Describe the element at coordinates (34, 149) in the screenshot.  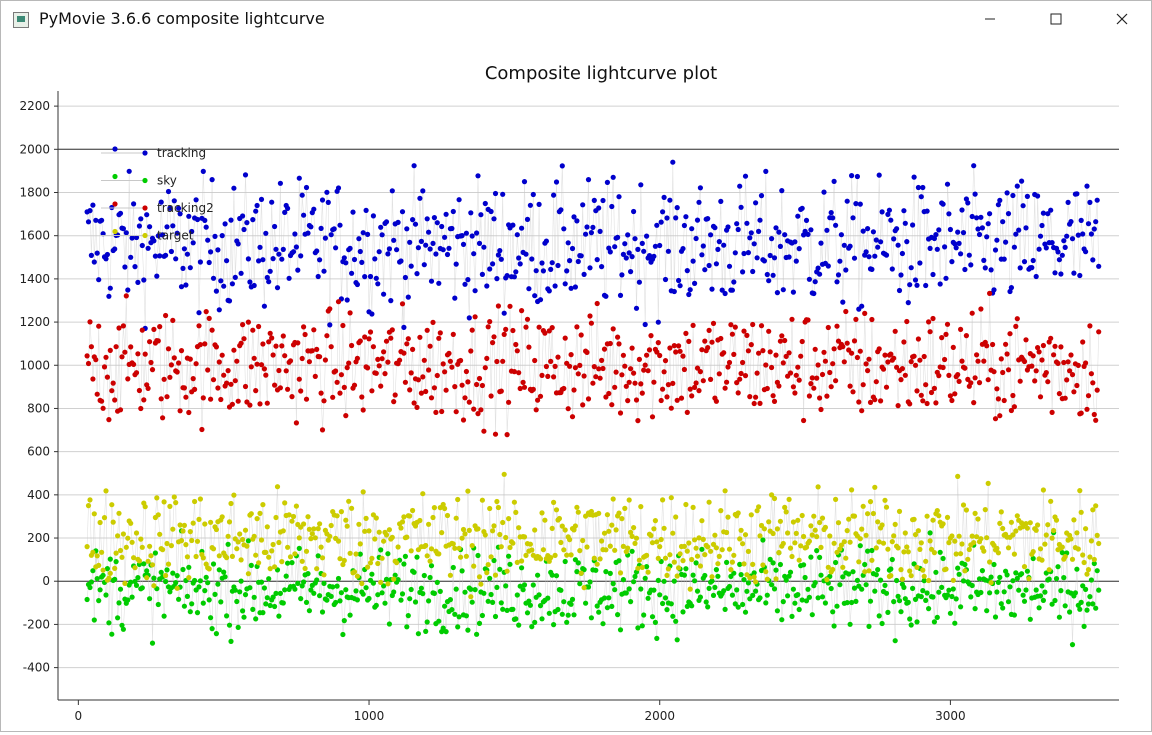
I see `y-tick-label: 2000` at that location.